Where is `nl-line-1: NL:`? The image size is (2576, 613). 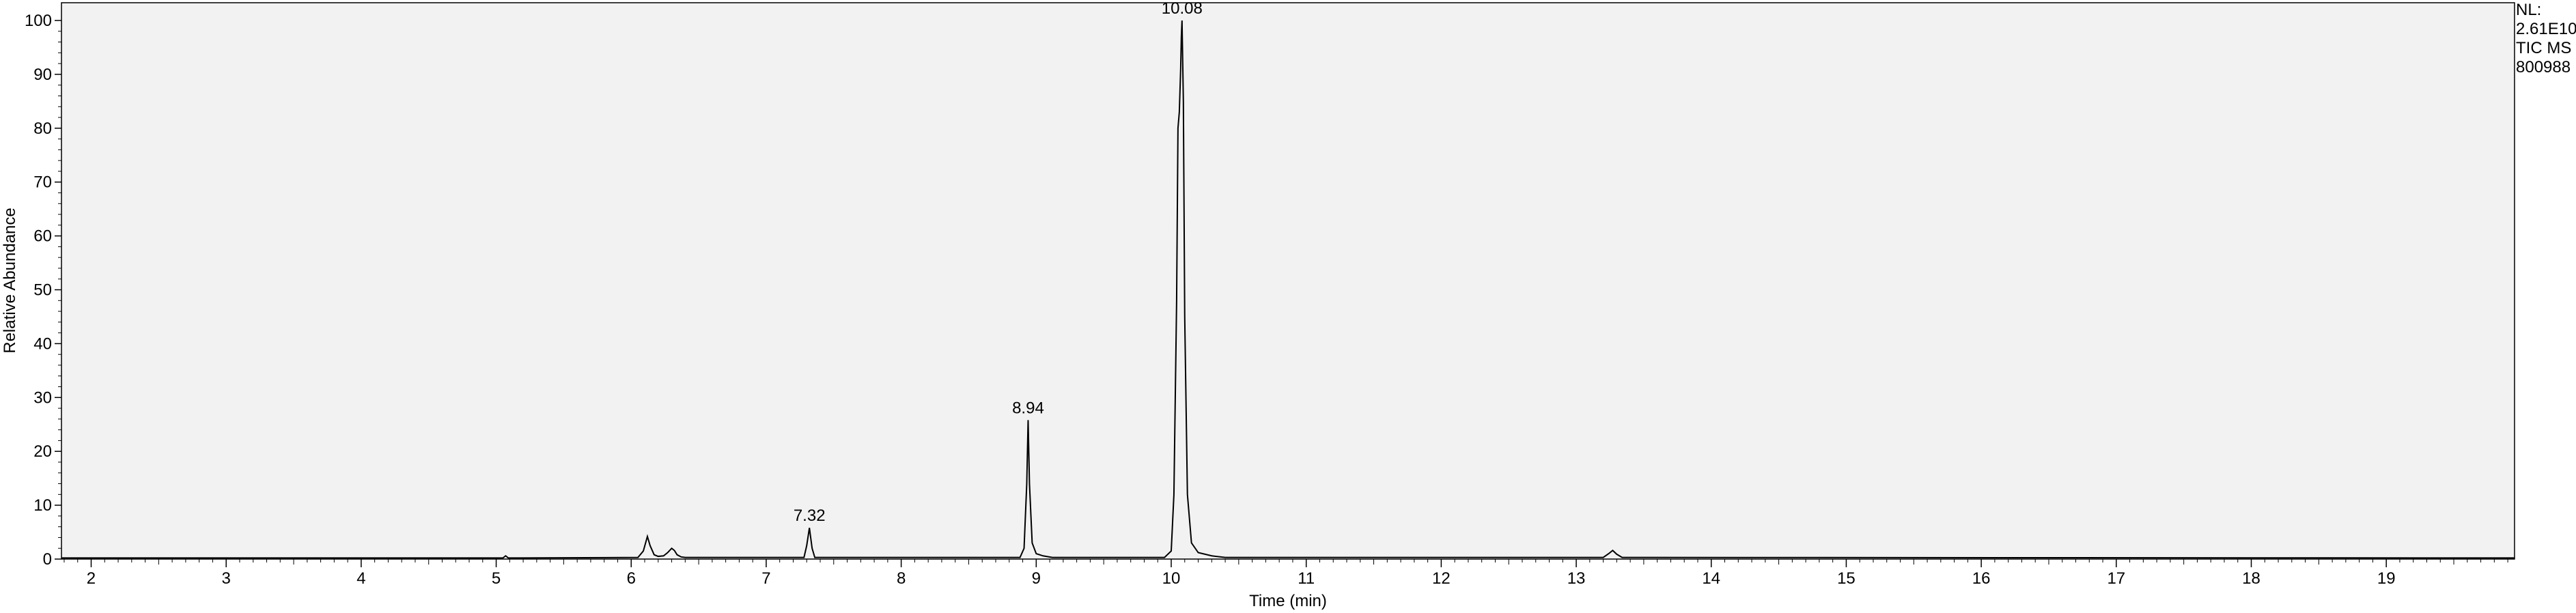 nl-line-1: NL: is located at coordinates (2528, 10).